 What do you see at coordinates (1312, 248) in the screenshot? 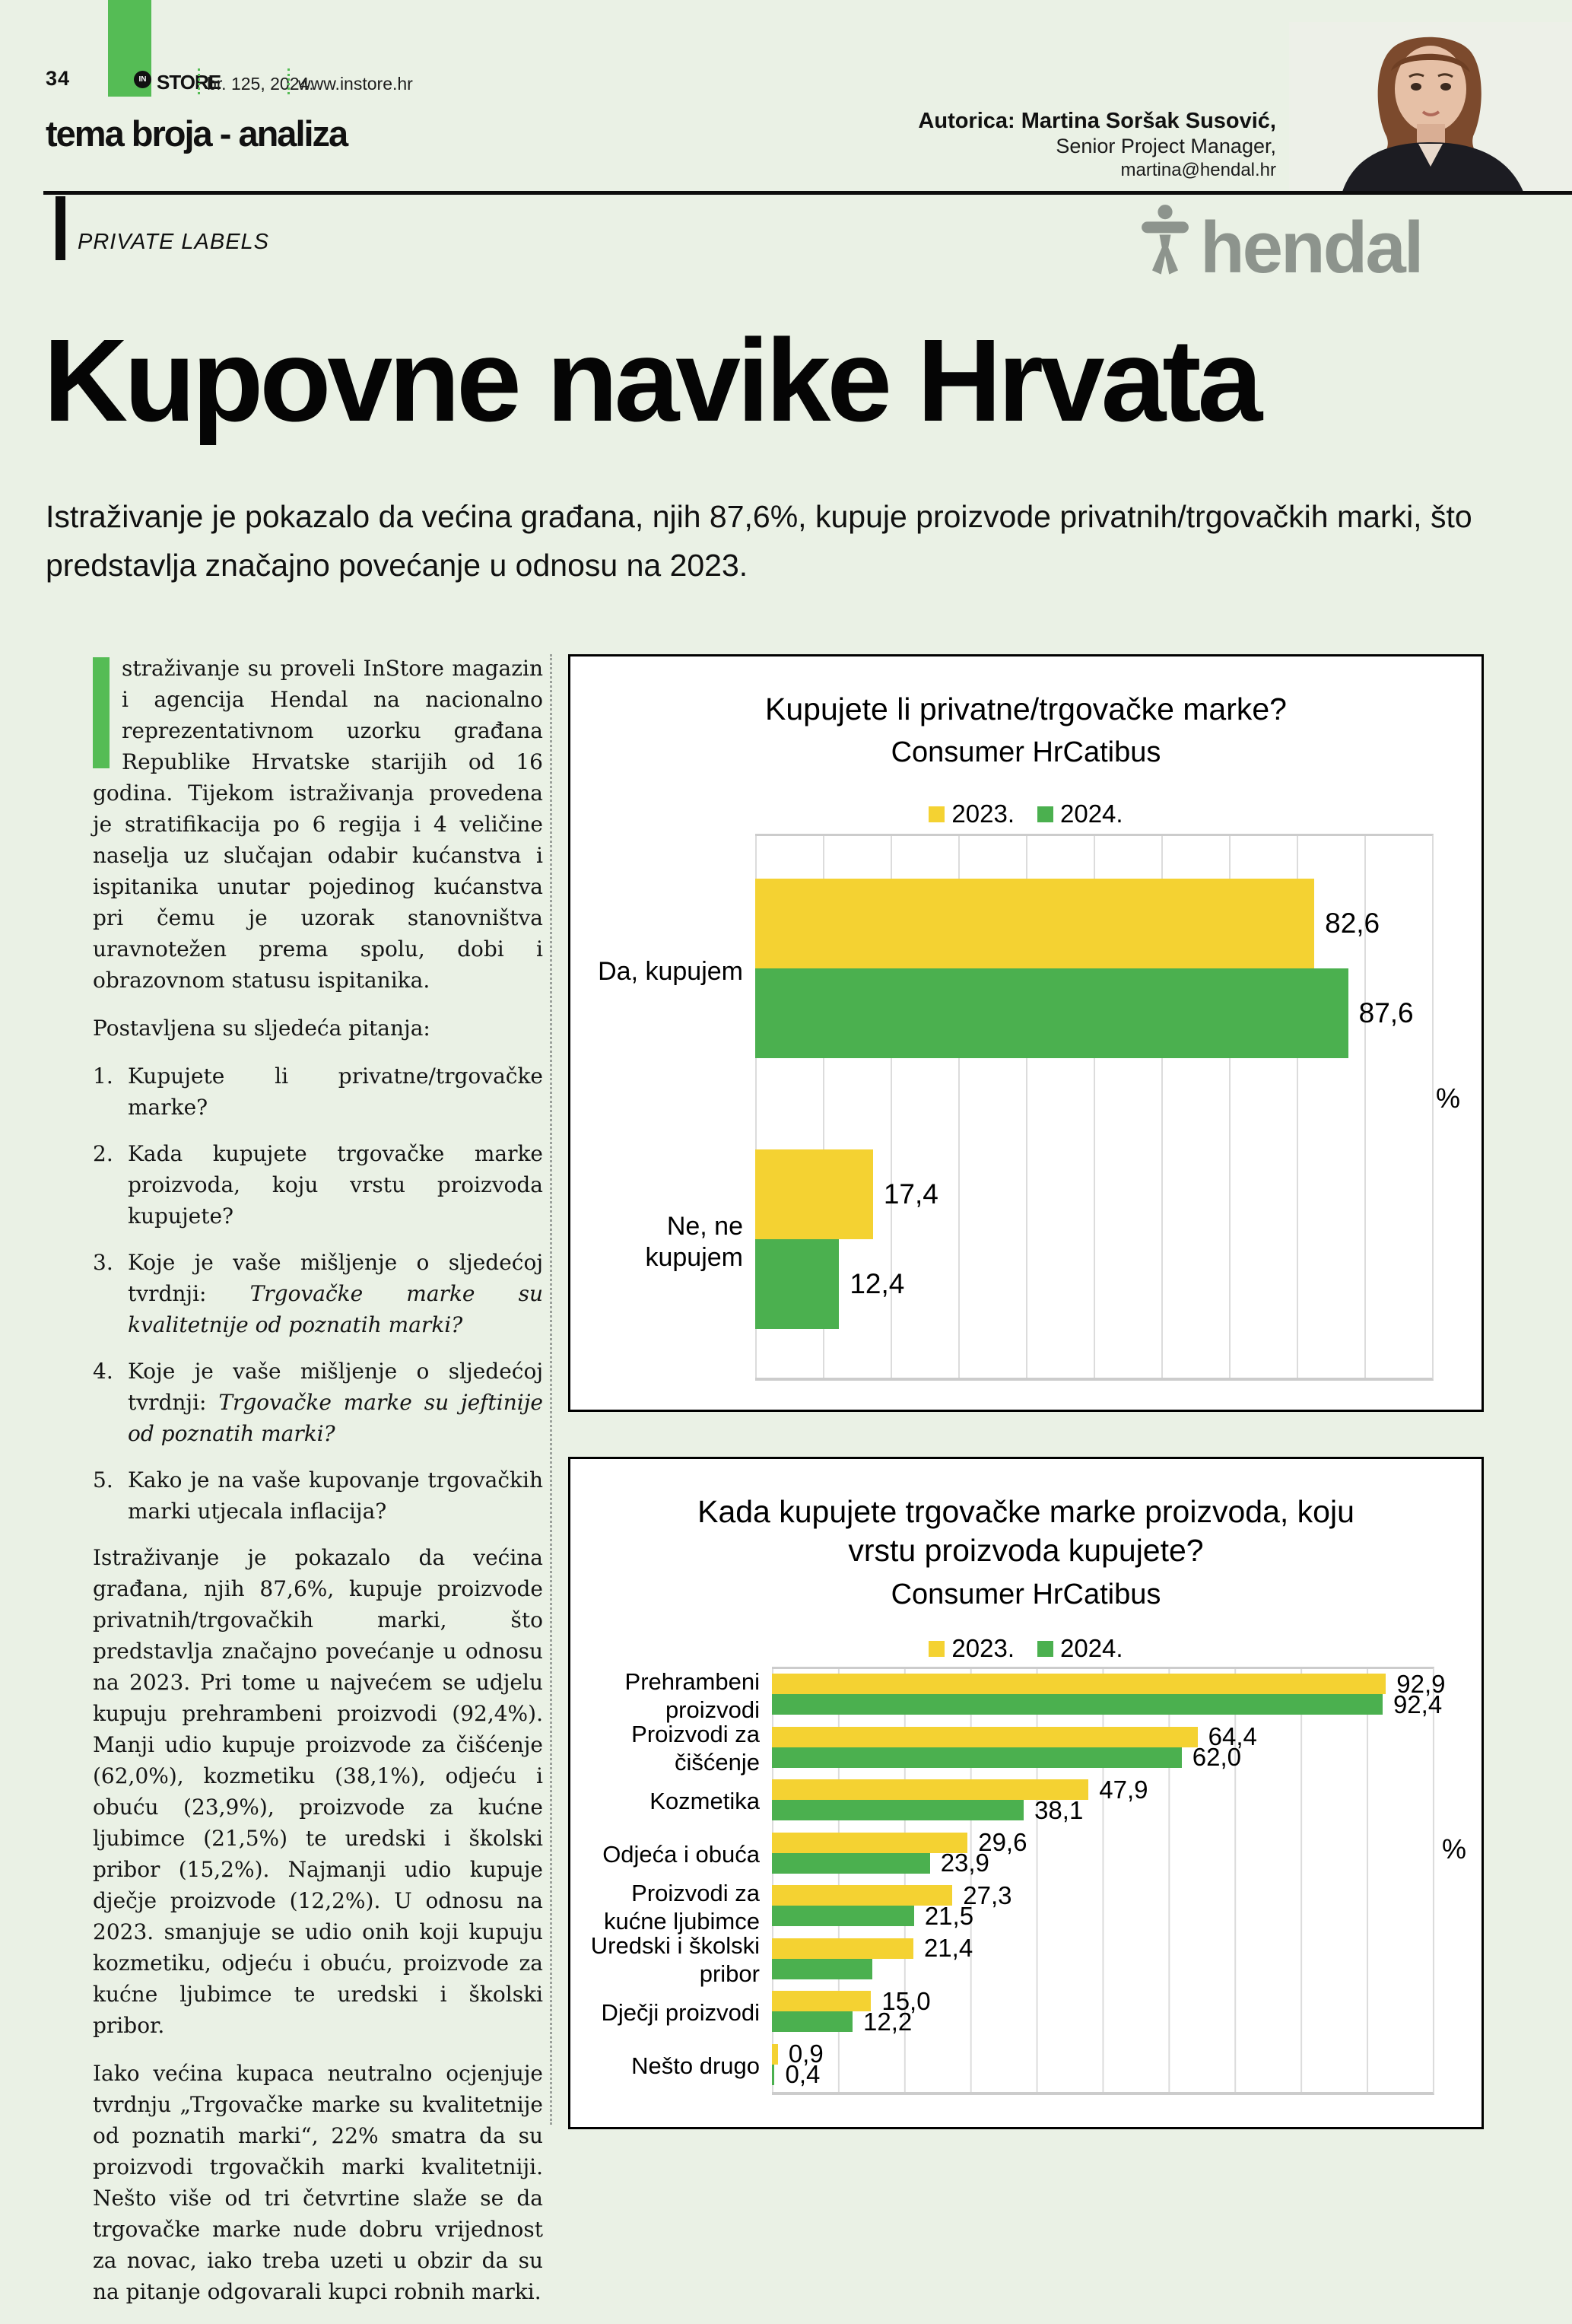
I see `hendal-logo-text: hendal` at bounding box center [1312, 248].